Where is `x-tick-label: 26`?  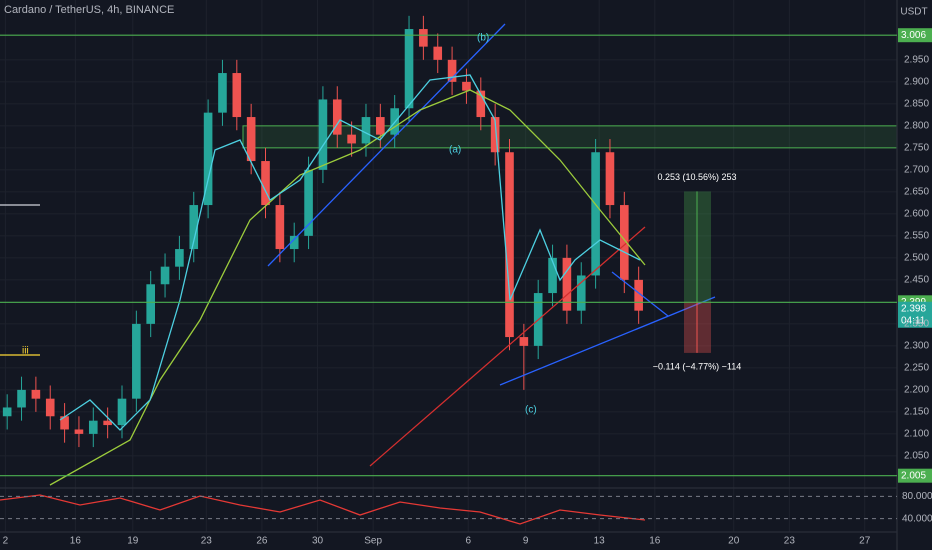
x-tick-label: 26 is located at coordinates (262, 541).